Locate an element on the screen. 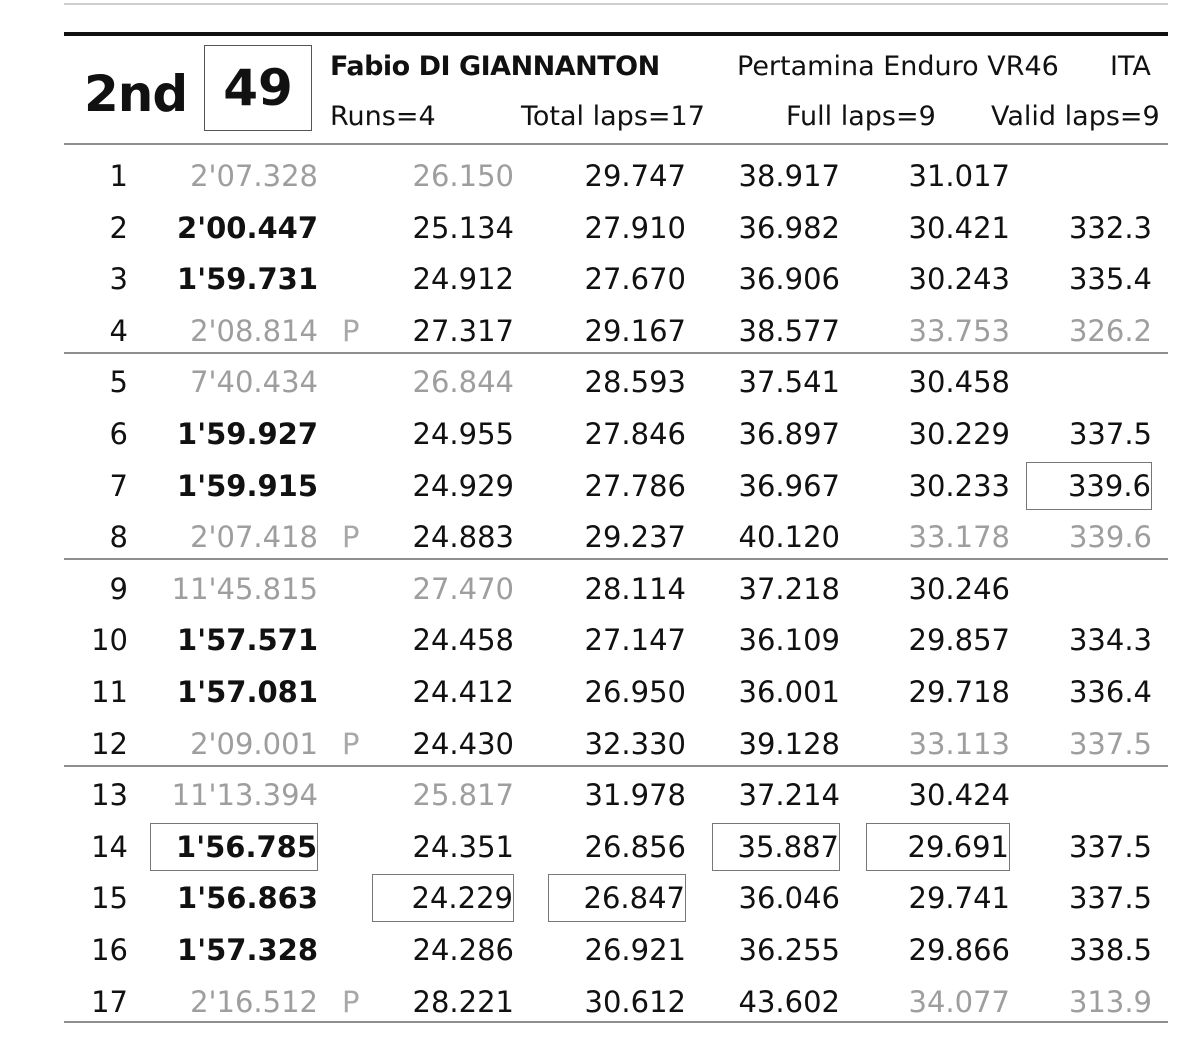 The width and height of the screenshot is (1200, 1046). lap-number: 9 is located at coordinates (118, 589).